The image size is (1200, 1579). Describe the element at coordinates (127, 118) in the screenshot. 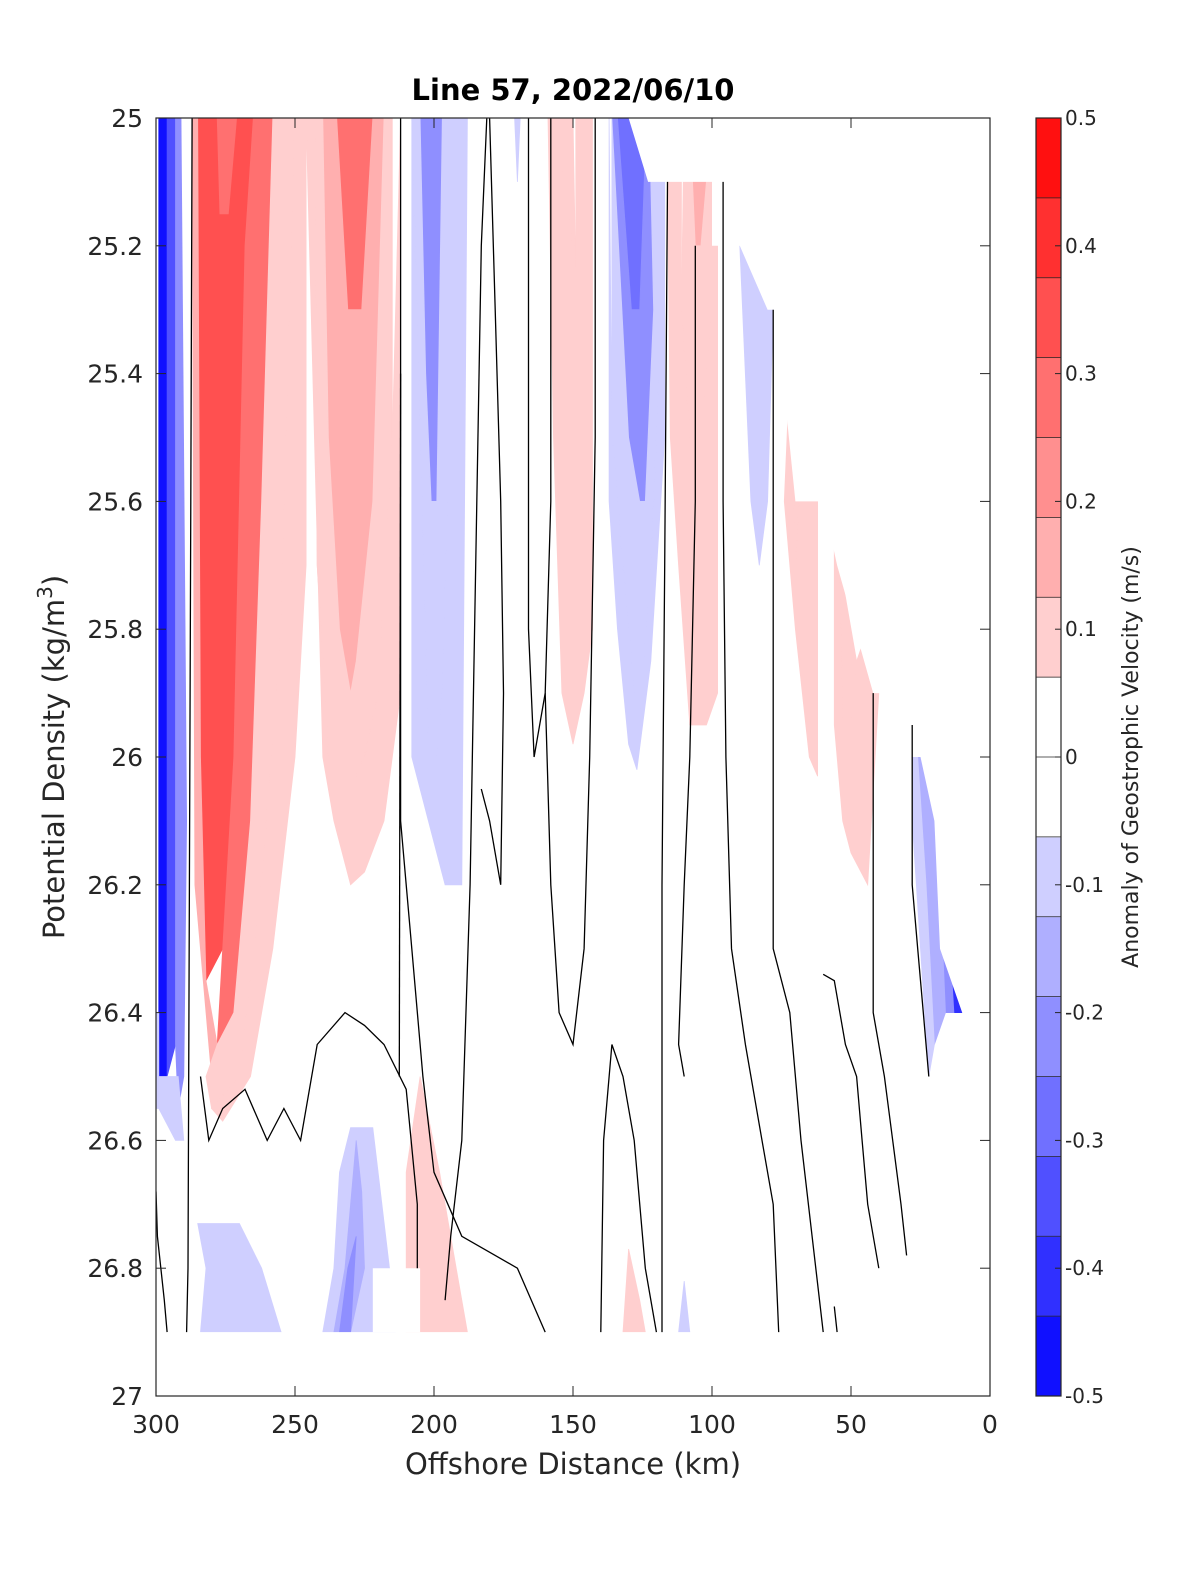

I see `y-tick-label-0: 25` at that location.